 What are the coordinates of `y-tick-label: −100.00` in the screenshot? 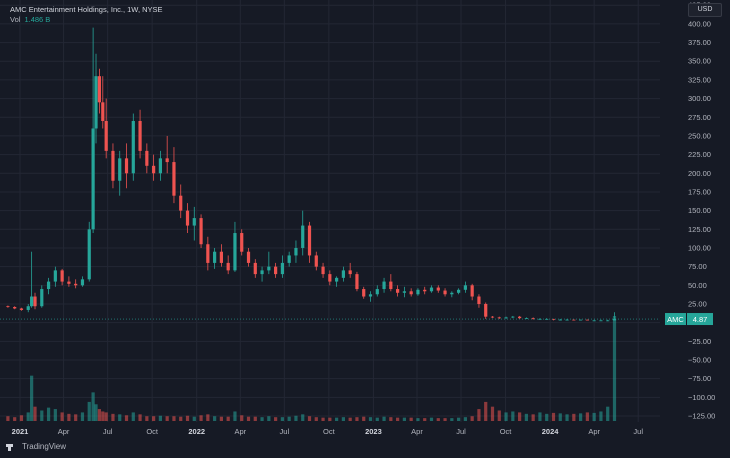 It's located at (701, 397).